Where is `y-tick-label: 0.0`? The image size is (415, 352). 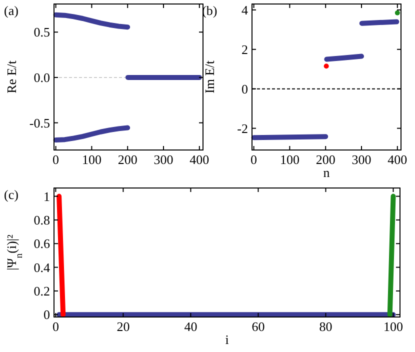 y-tick-label: 0.0 is located at coordinates (42, 77).